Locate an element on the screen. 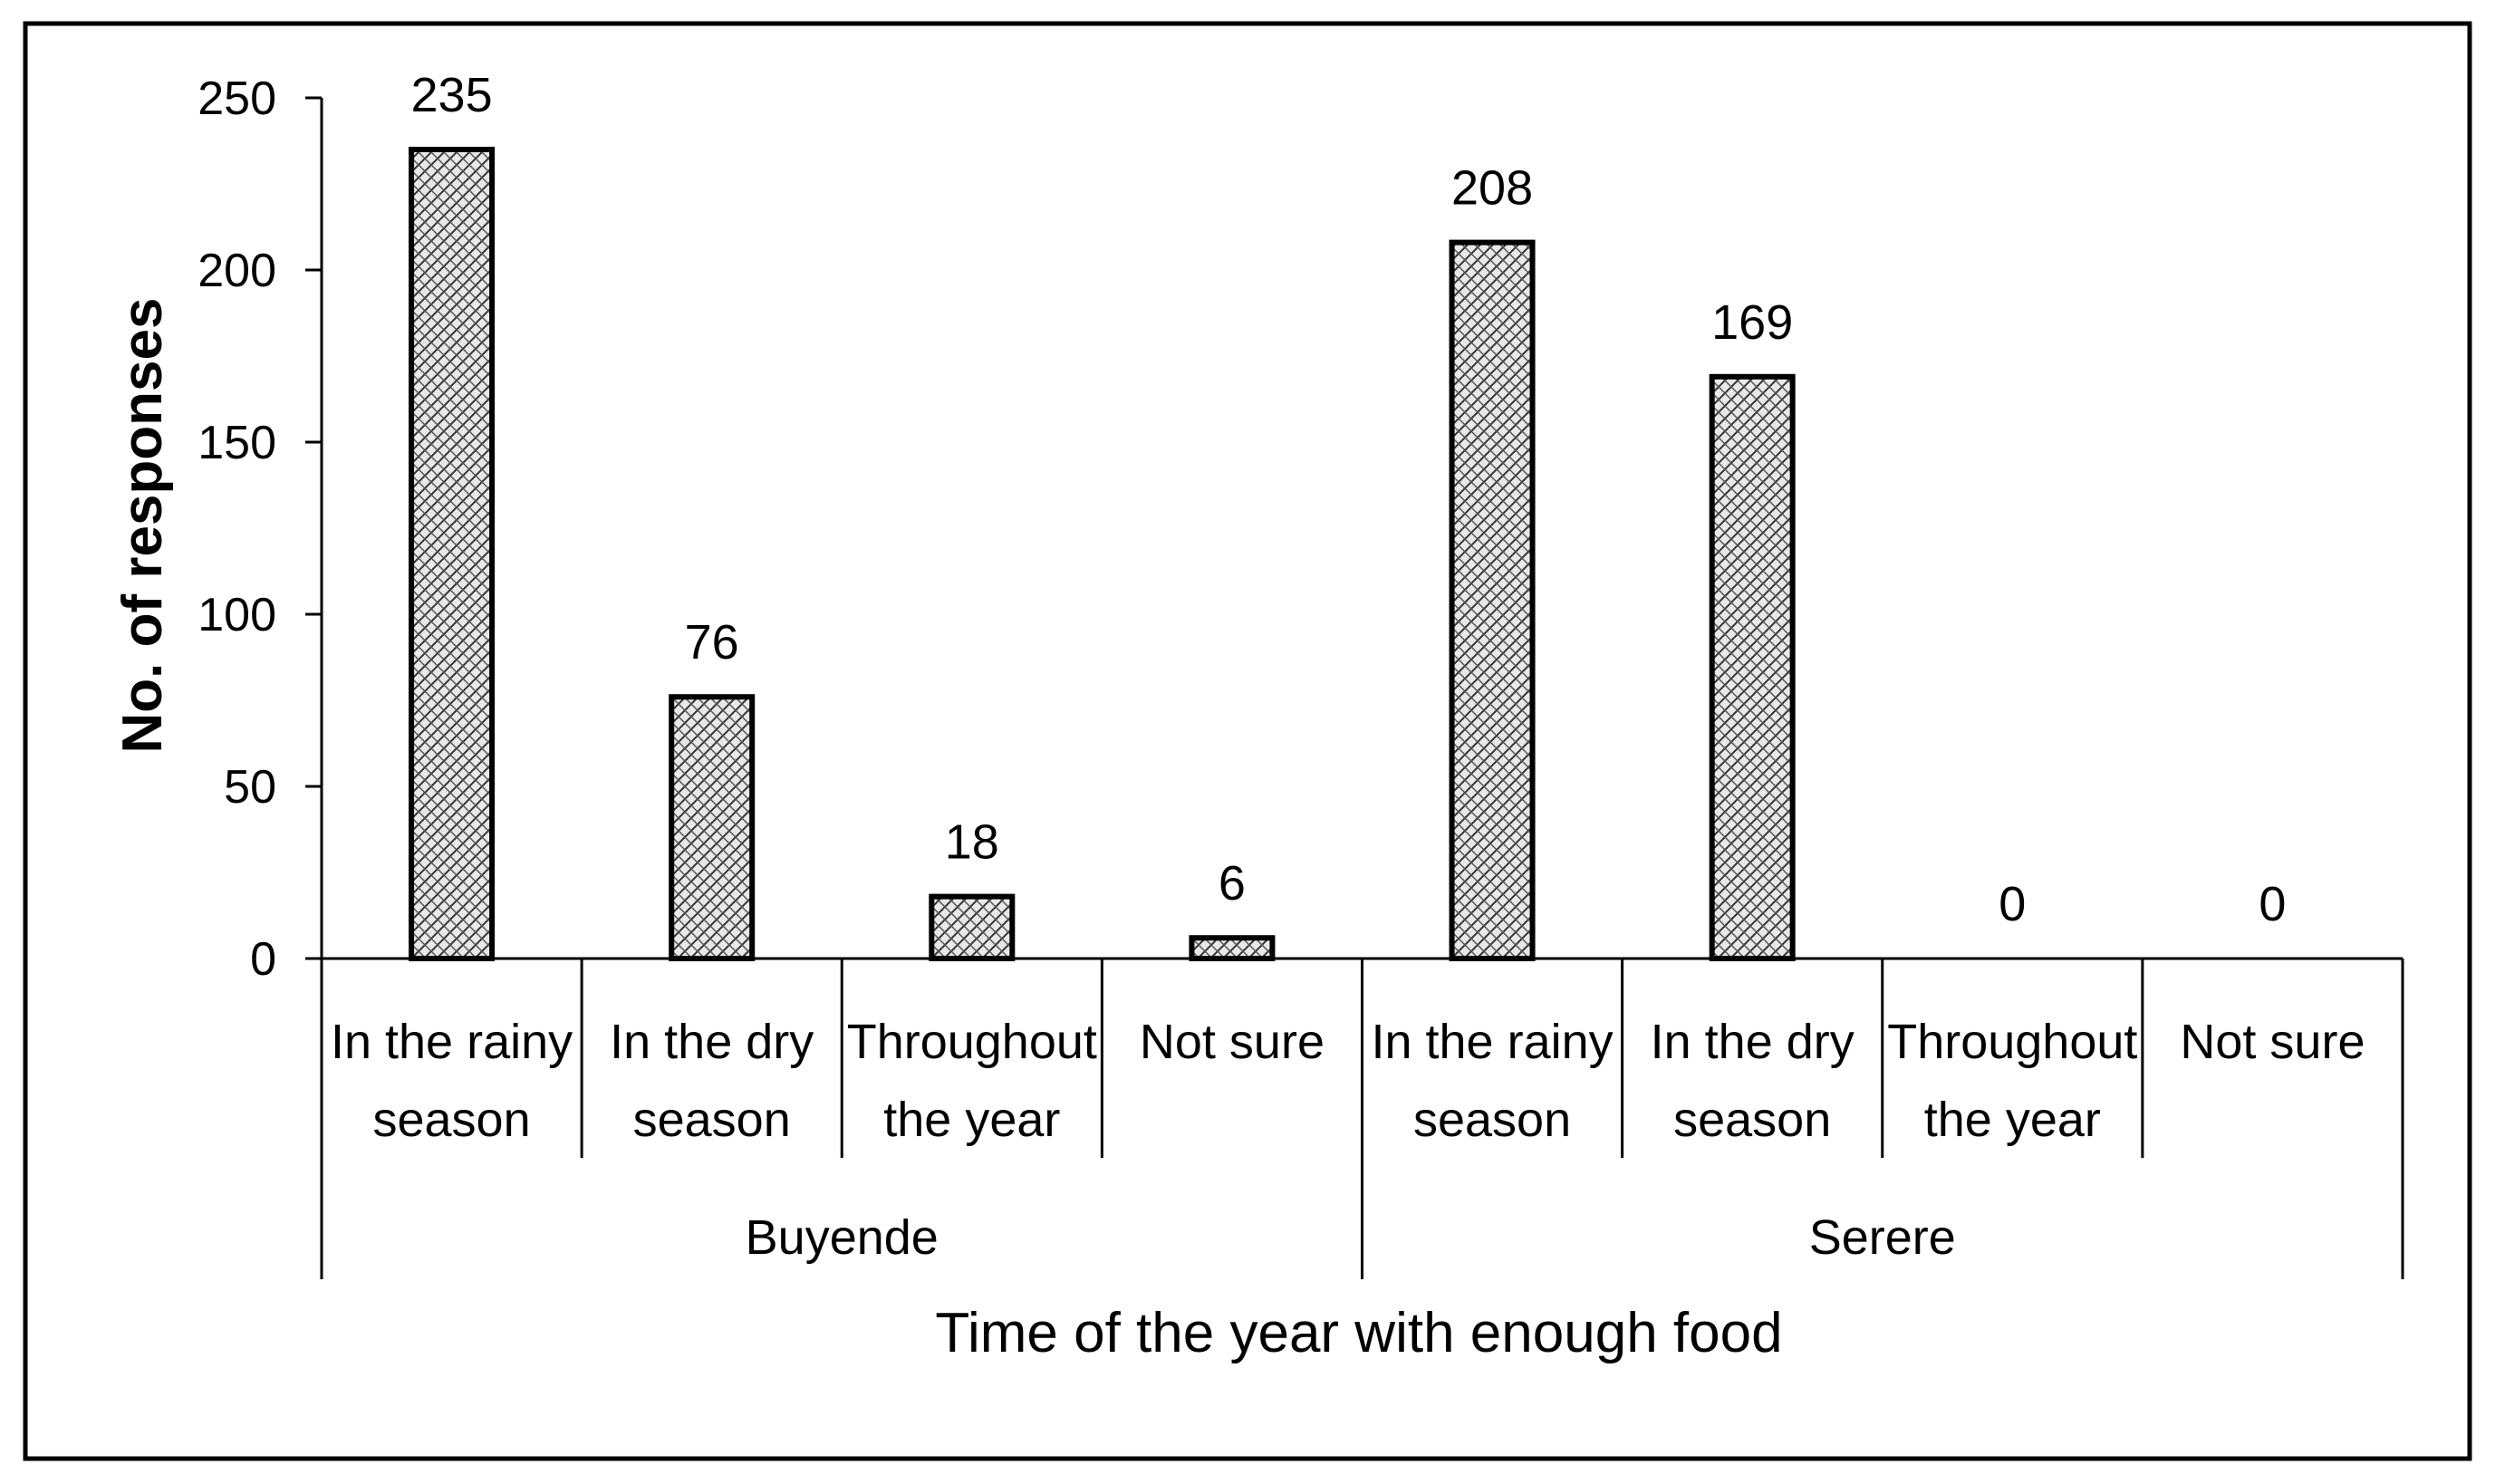  y-axis-title: No. of responses is located at coordinates (142, 526).